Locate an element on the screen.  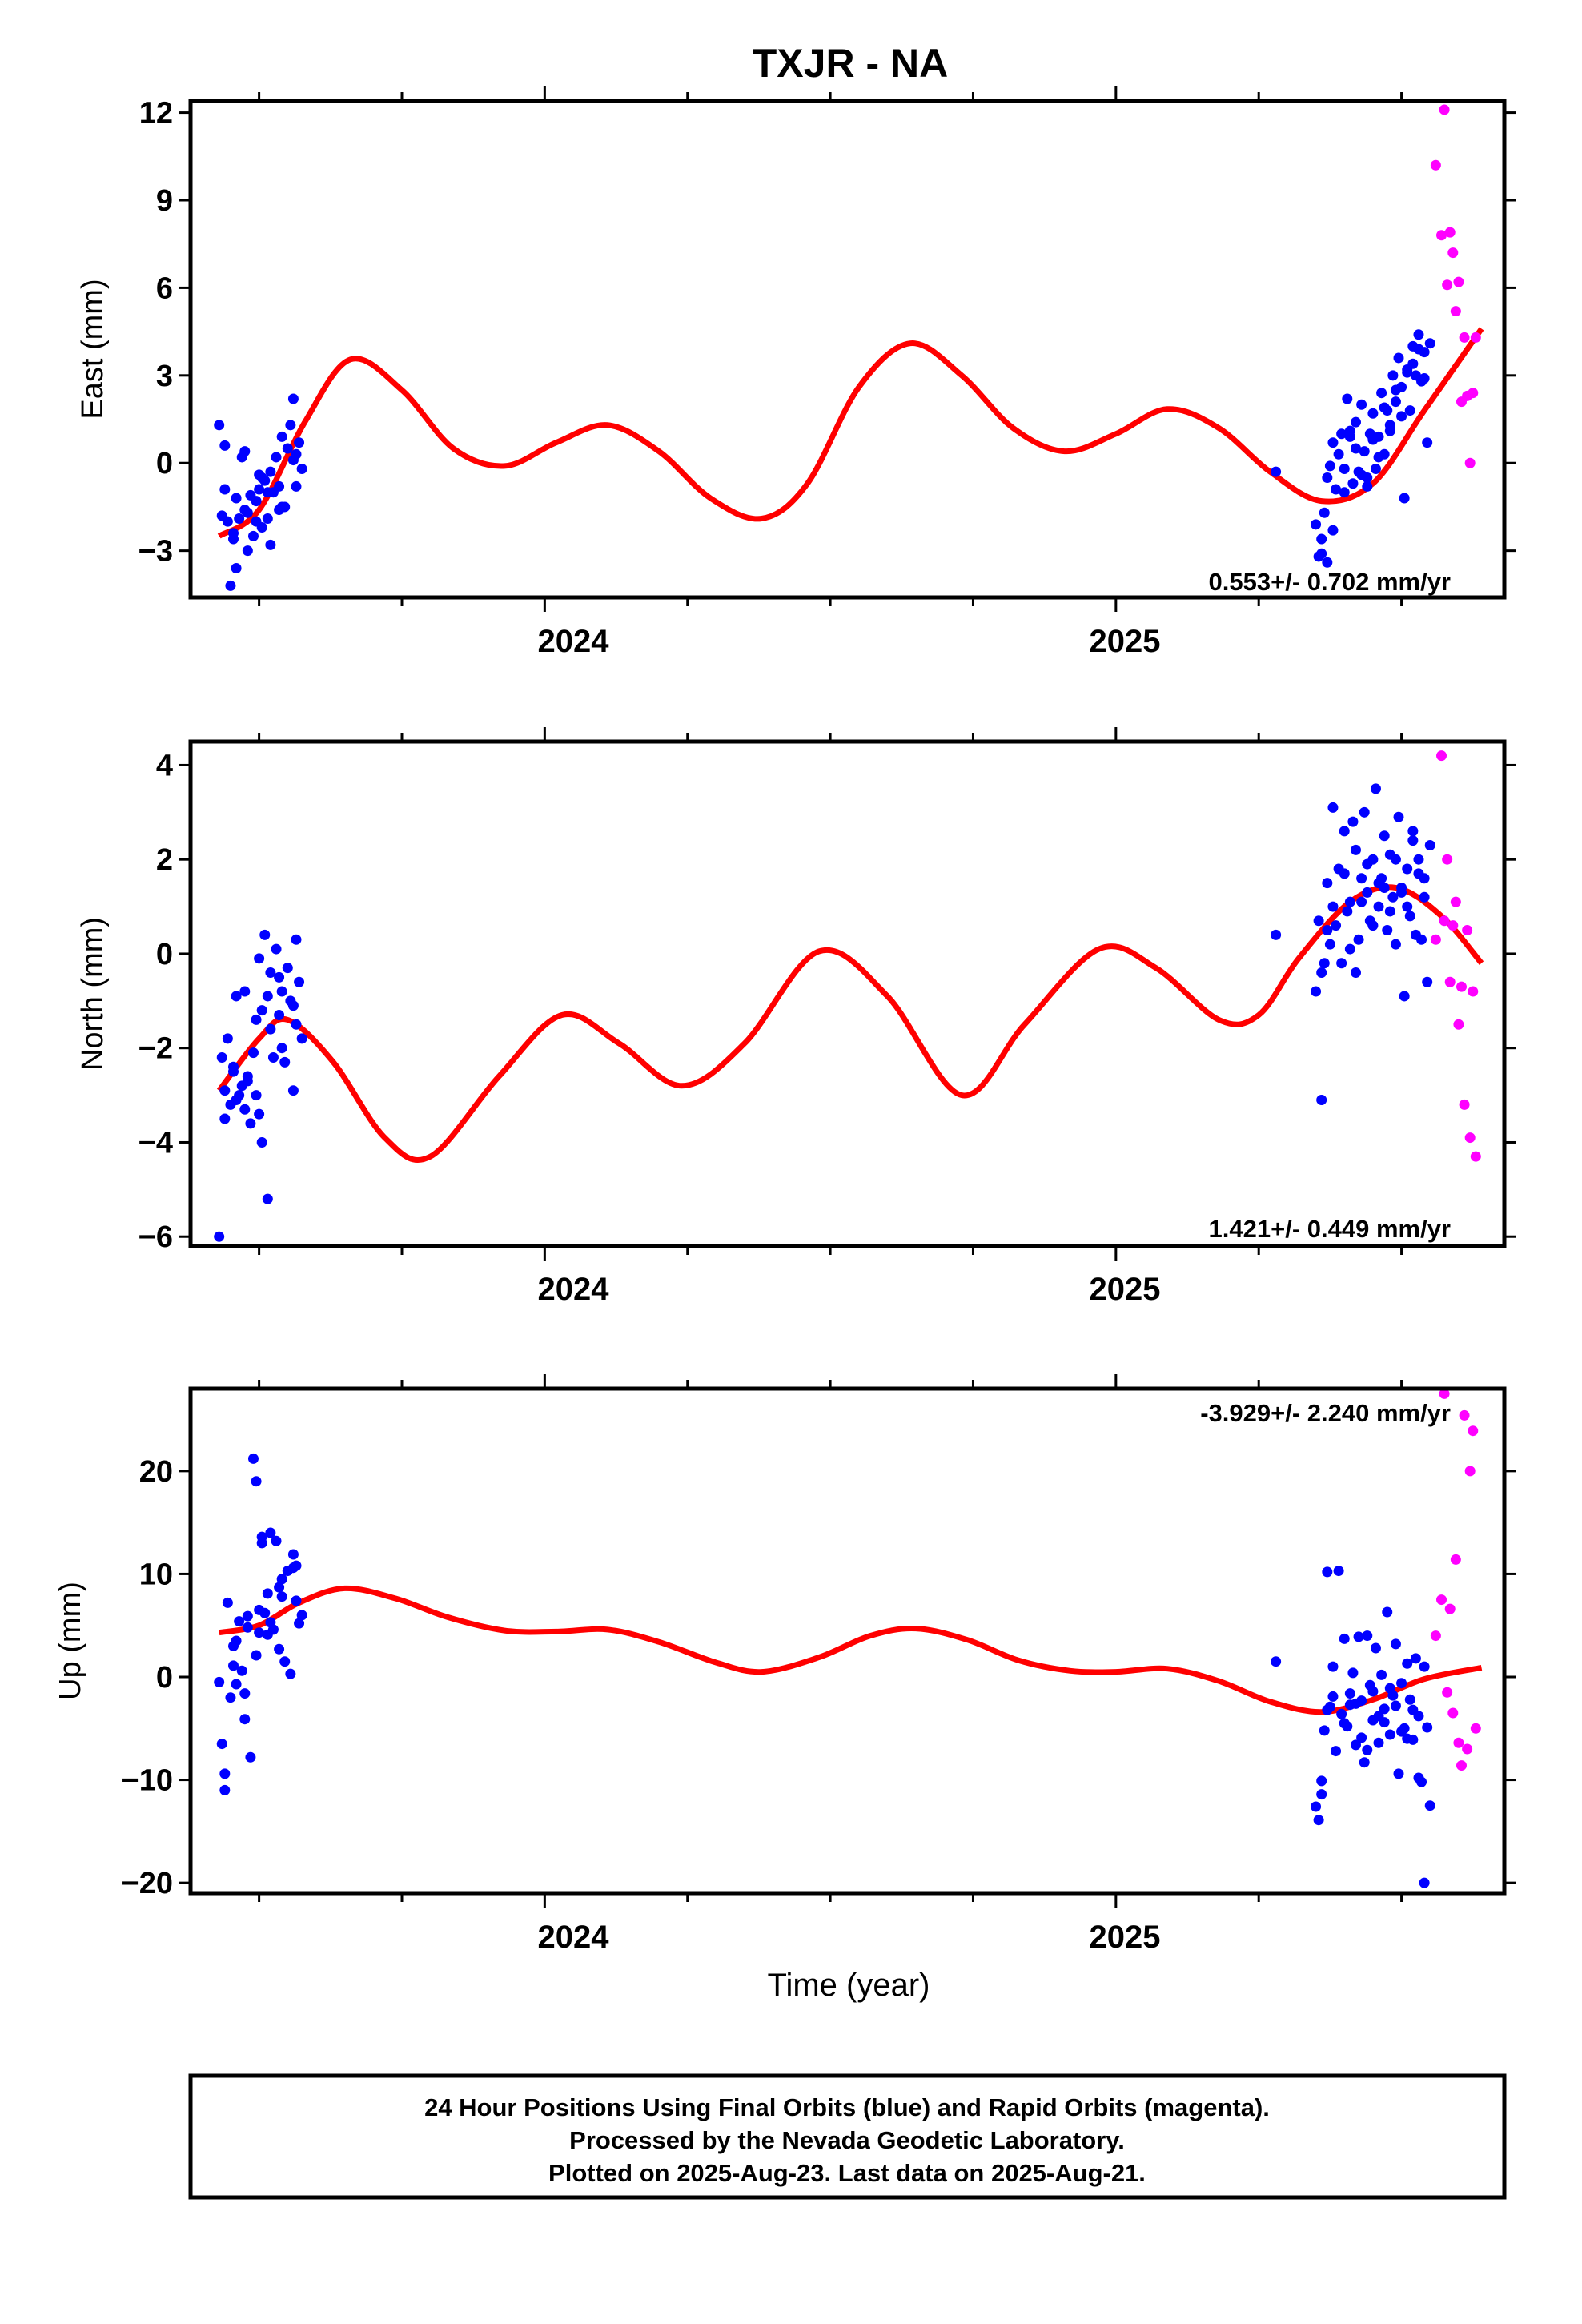
east-ylabel: East (mm) is located at coordinates (93, 349).